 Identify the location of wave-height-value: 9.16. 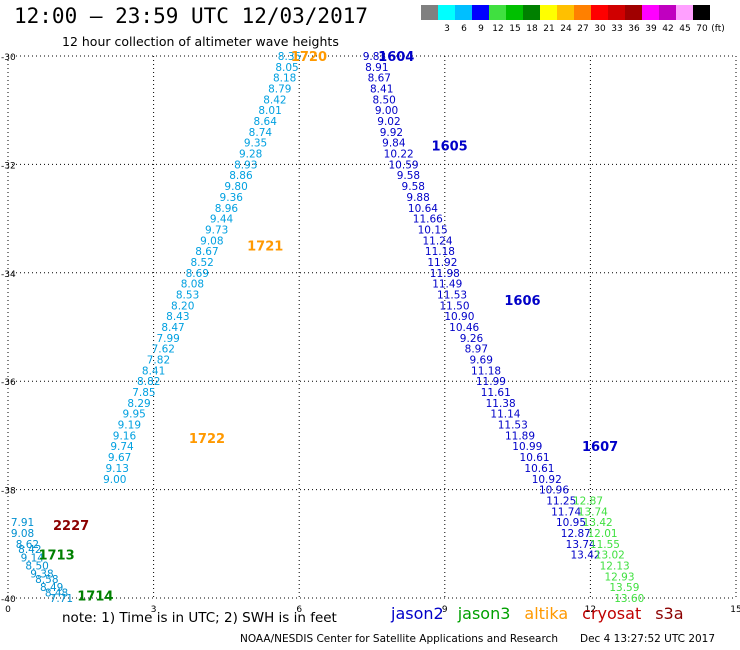
(125, 436).